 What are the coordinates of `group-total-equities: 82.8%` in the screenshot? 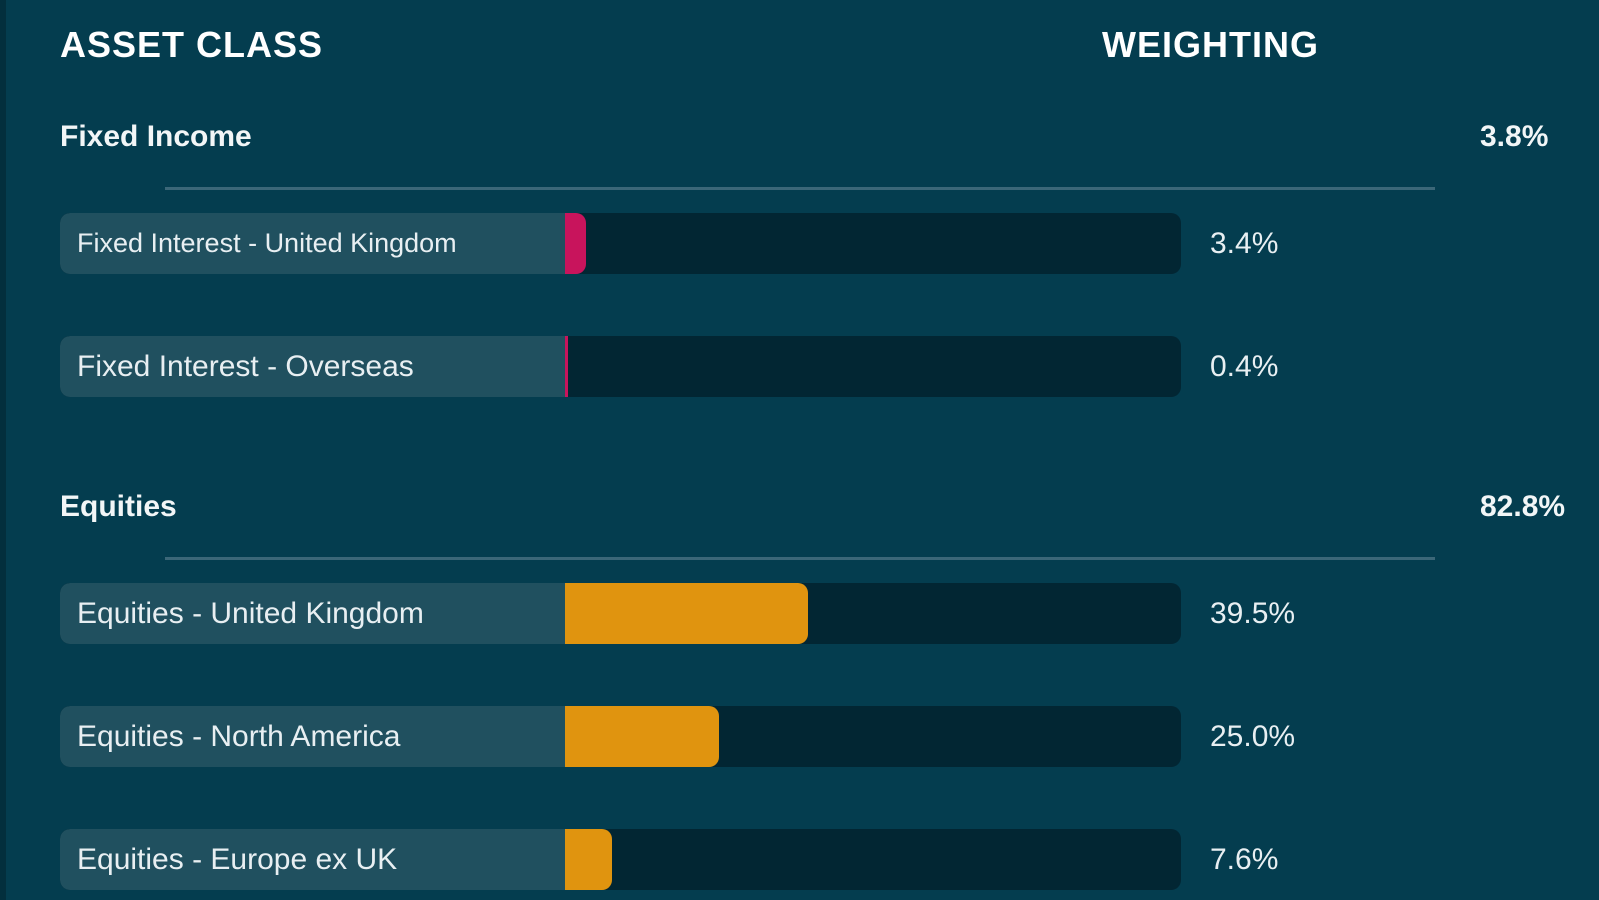 It's located at (1523, 506).